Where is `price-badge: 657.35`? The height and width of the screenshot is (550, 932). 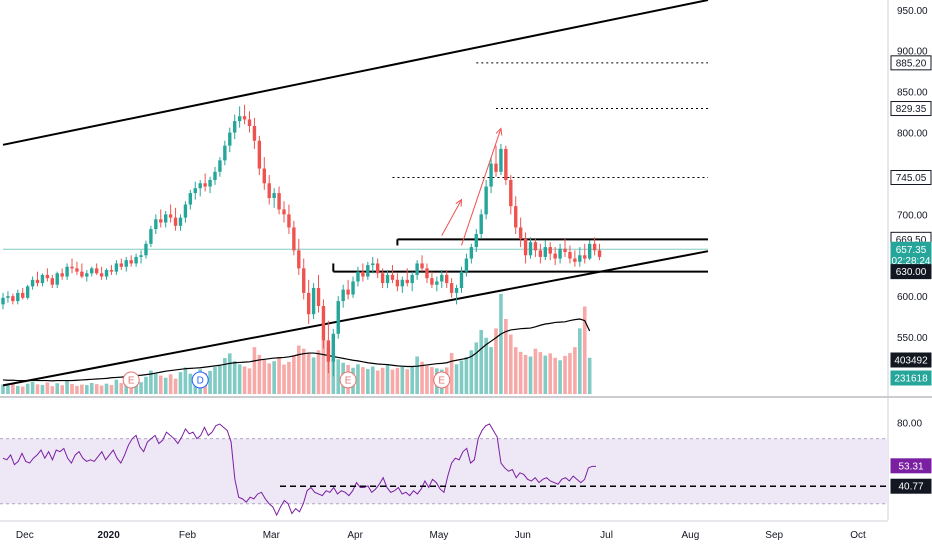 price-badge: 657.35 is located at coordinates (911, 249).